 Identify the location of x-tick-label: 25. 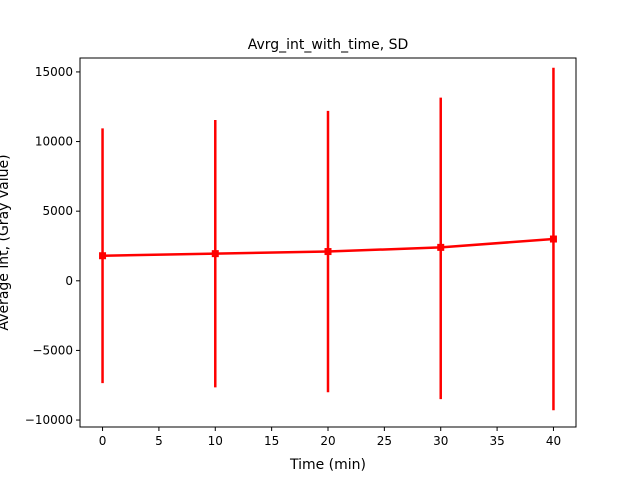
(384, 441).